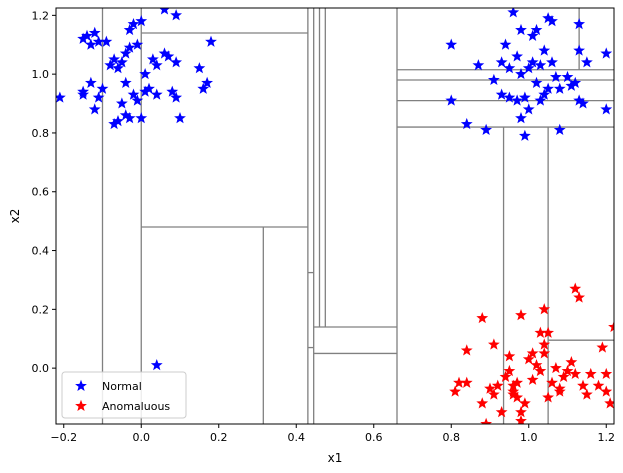  Describe the element at coordinates (219, 437) in the screenshot. I see `x-tick-label-2: 0.2` at that location.